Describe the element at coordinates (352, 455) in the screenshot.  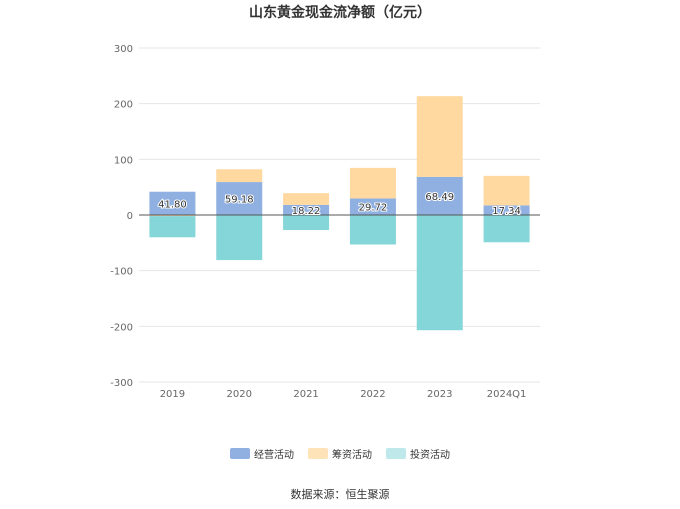
I see `legend-label-financing: 筹资活动` at that location.